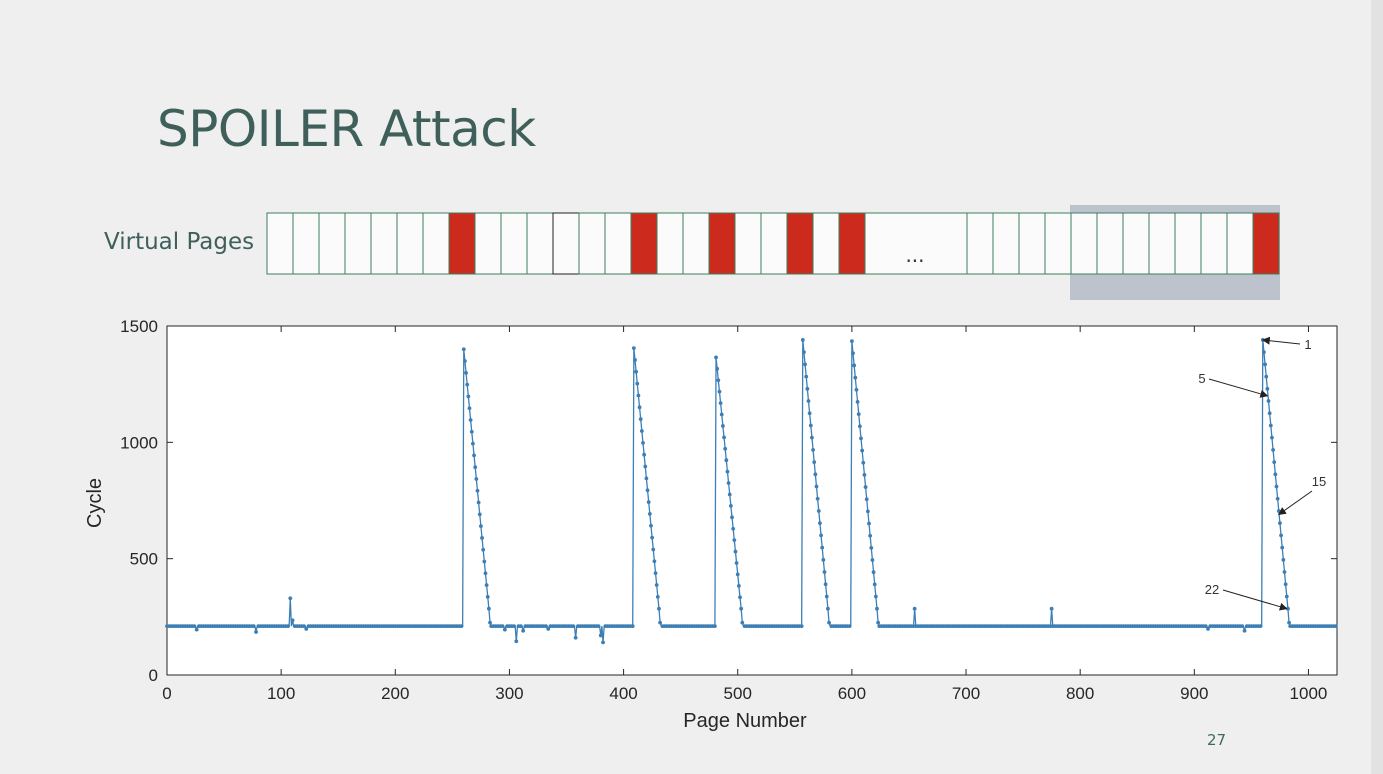 The height and width of the screenshot is (774, 1383). I want to click on virtual-pages-label: Virtual Pages, so click(179, 242).